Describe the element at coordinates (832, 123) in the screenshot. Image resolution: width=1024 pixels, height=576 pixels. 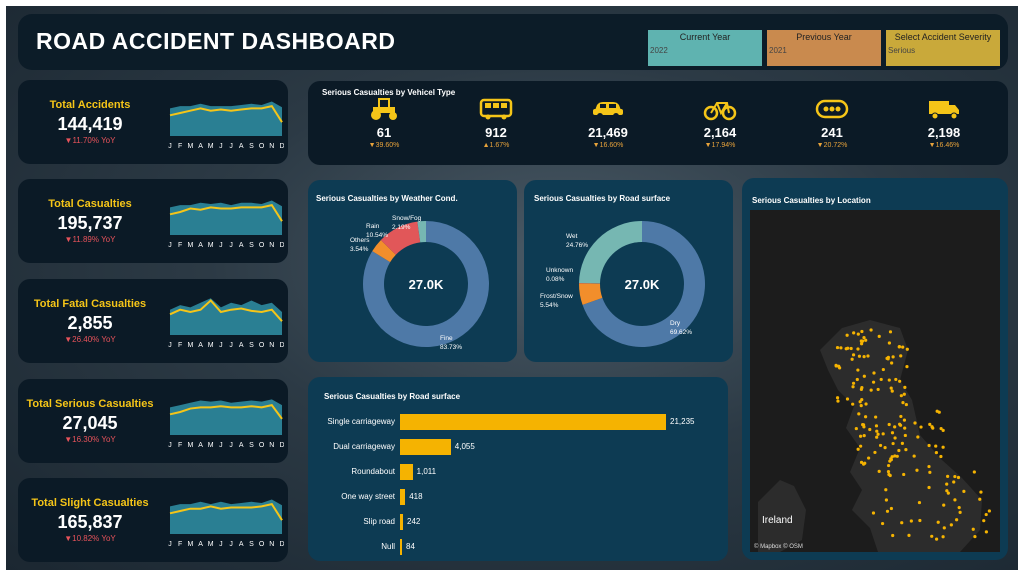
I see `vehicle-type-item: 241 ▼20.72%` at that location.